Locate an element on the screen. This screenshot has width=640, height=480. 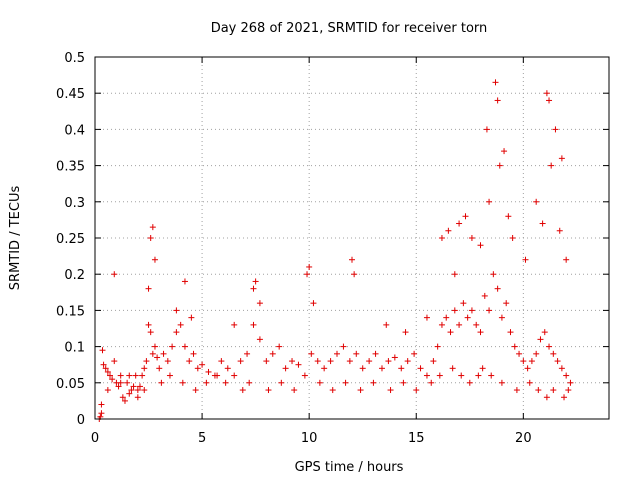
y-tick-label: 0.45 is located at coordinates (70, 94).